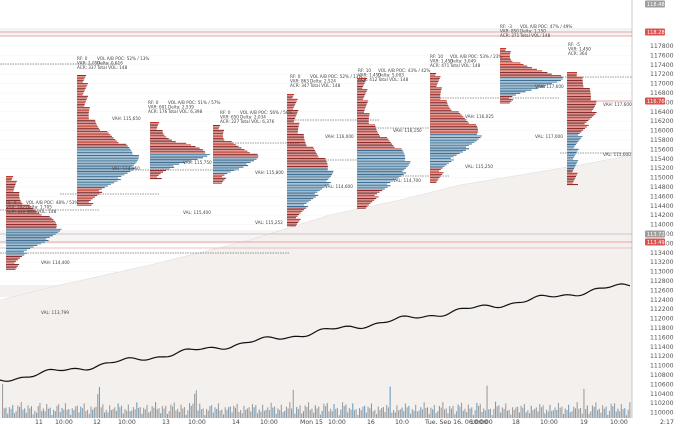 The image size is (680, 424). Describe the element at coordinates (662, 319) in the screenshot. I see `price-label: 112000` at that location.